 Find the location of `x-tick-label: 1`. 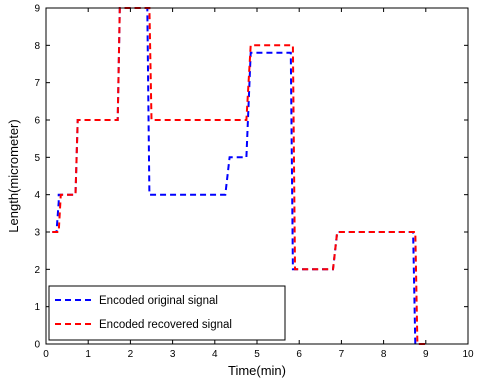

x-tick-label: 1 is located at coordinates (88, 354).